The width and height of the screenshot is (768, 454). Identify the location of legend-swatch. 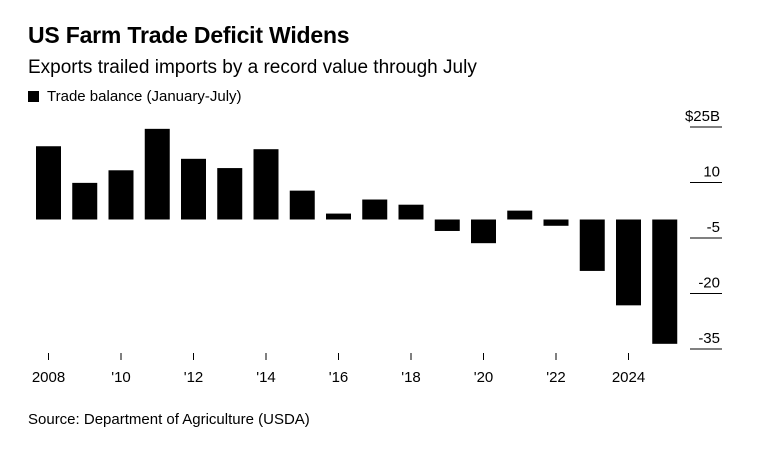
(33, 96).